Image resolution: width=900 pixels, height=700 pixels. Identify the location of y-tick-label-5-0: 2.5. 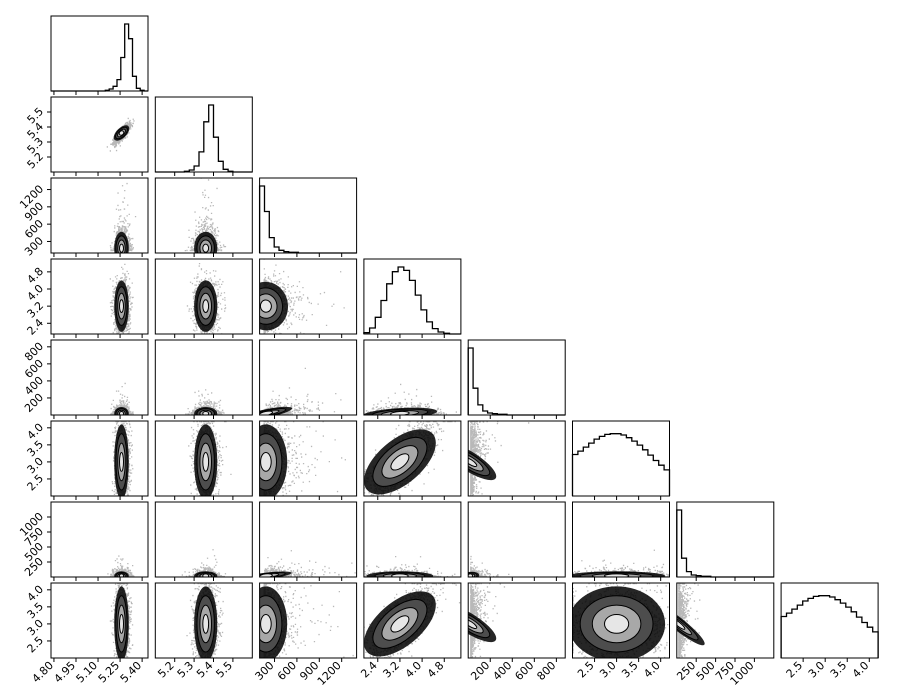
(36, 483).